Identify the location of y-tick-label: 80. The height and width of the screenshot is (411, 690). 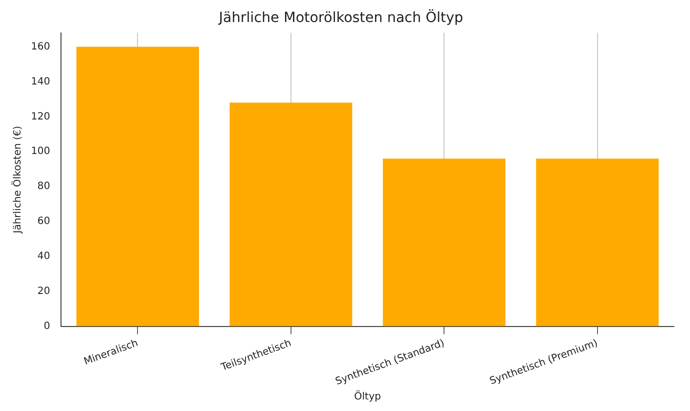
(43, 186).